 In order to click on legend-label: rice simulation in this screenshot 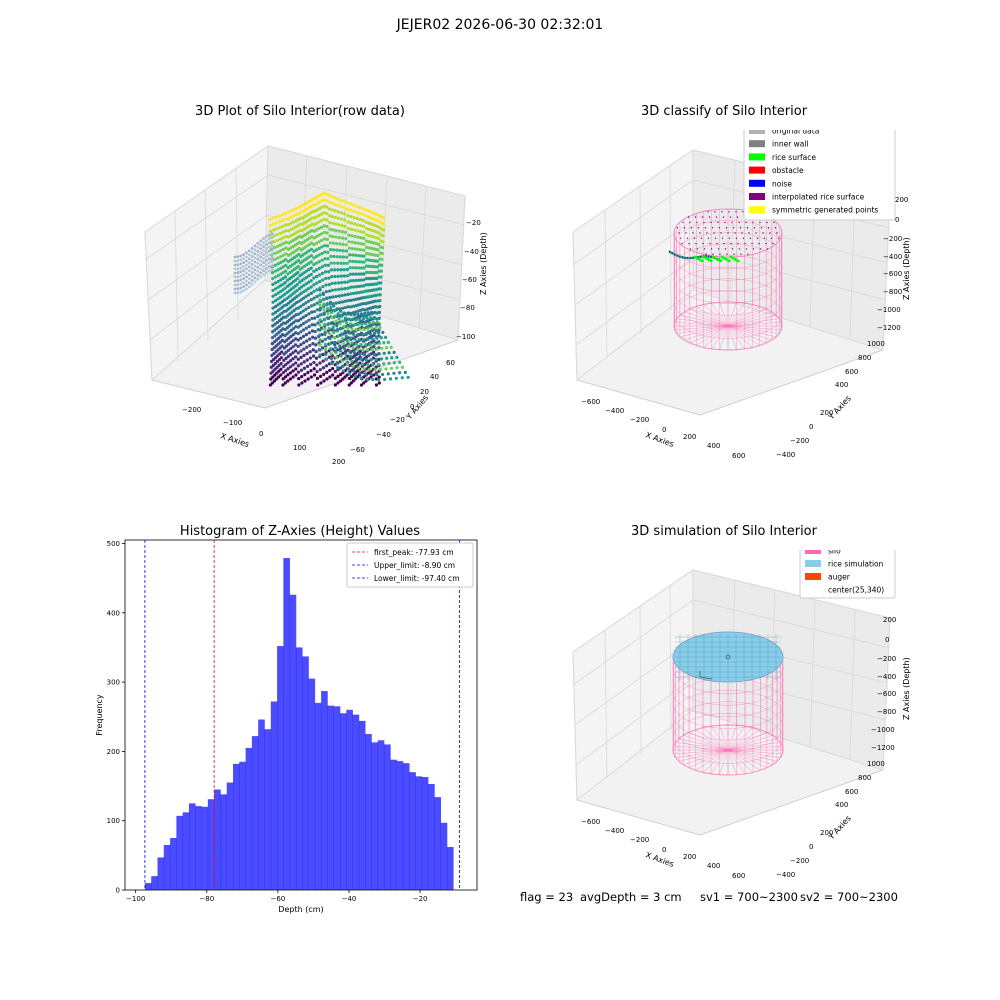, I will do `click(856, 564)`.